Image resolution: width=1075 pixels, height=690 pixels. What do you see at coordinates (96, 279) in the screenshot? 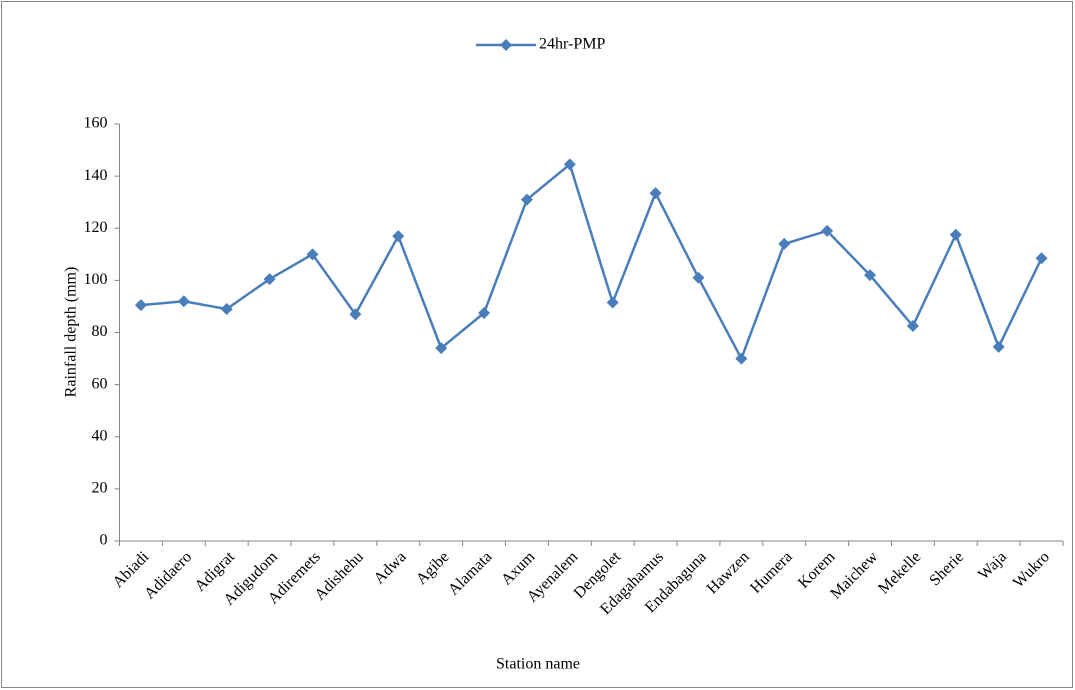
I see `y-tick-label: 100` at bounding box center [96, 279].